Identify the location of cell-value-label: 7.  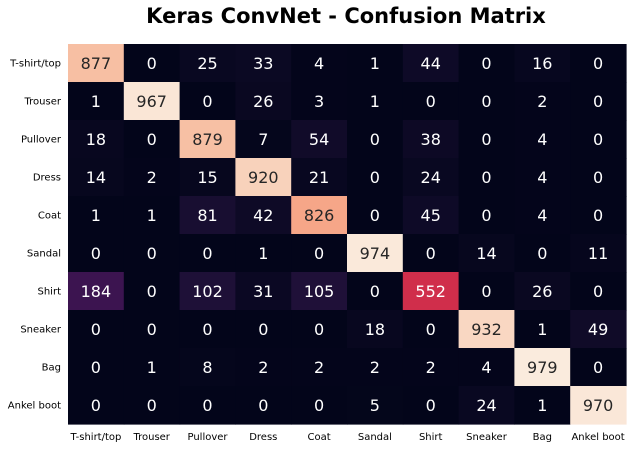
(263, 139).